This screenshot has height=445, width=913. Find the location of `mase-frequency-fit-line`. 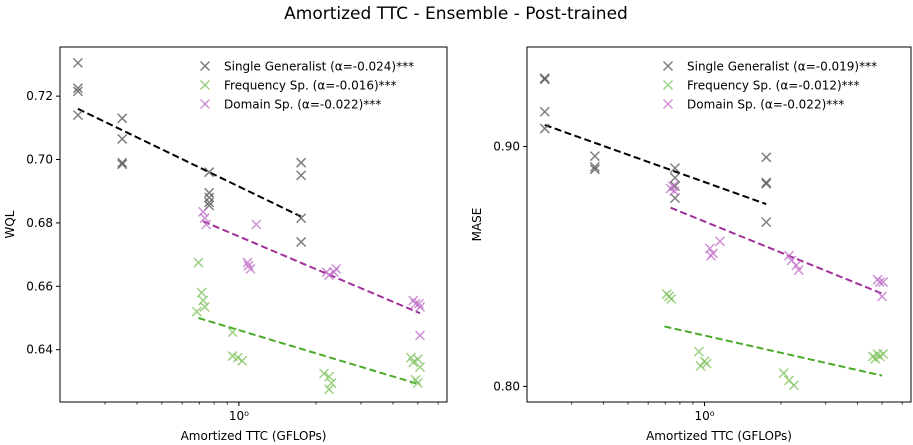

mase-frequency-fit-line is located at coordinates (773, 351).